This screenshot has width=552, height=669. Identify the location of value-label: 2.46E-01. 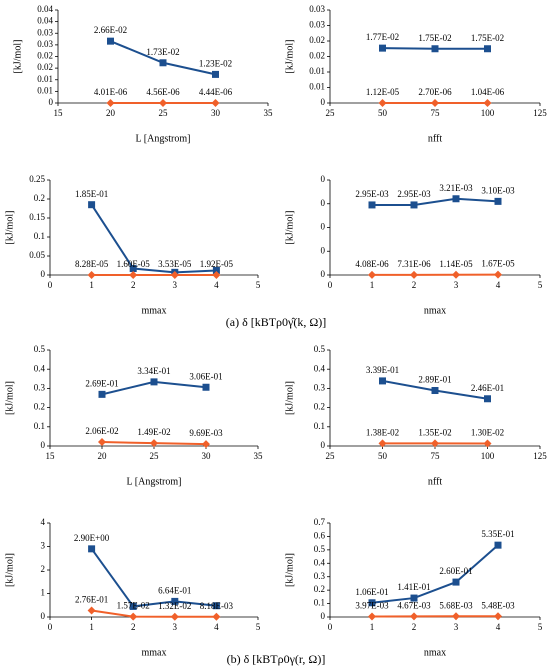
(487, 388).